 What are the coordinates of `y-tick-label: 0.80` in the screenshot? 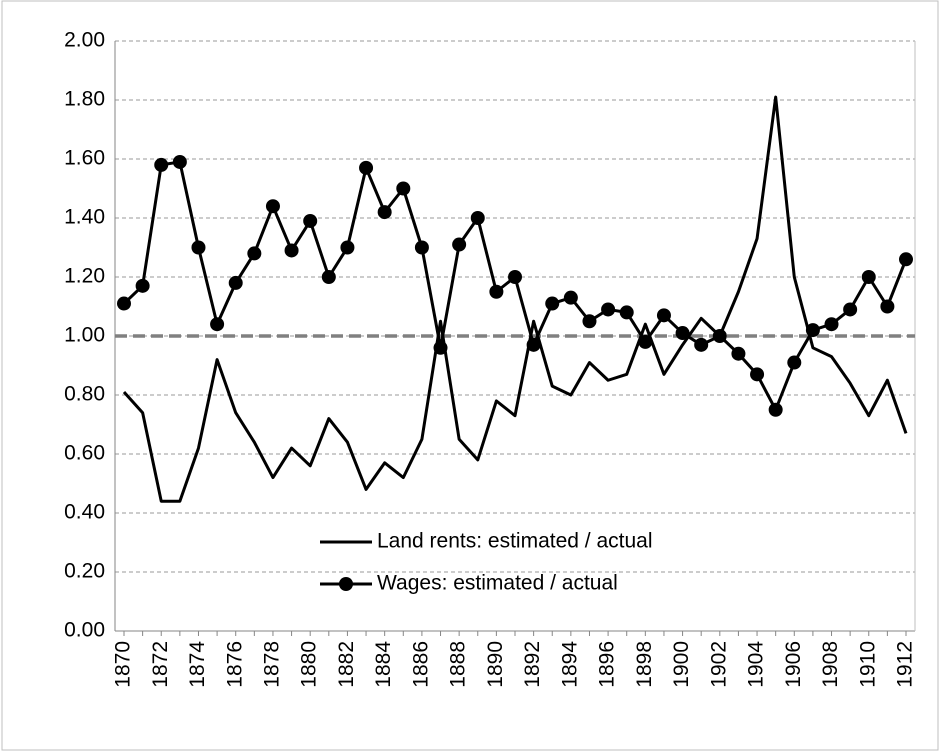 It's located at (84, 394).